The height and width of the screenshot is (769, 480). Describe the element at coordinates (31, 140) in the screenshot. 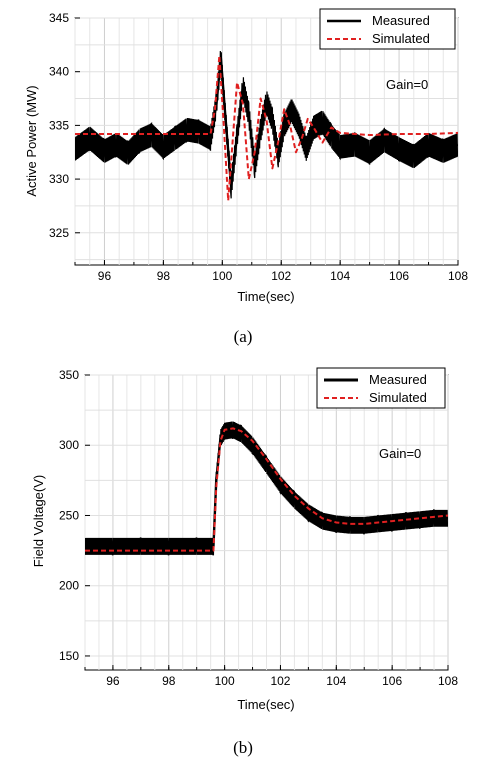

I see `y-axis-title-a: Active Power (MW)` at that location.